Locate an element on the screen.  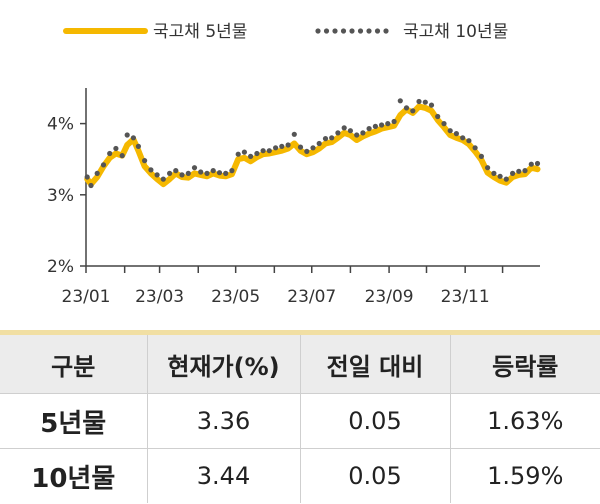
legend-label-10y: 국고채 10년물 is located at coordinates (455, 32).